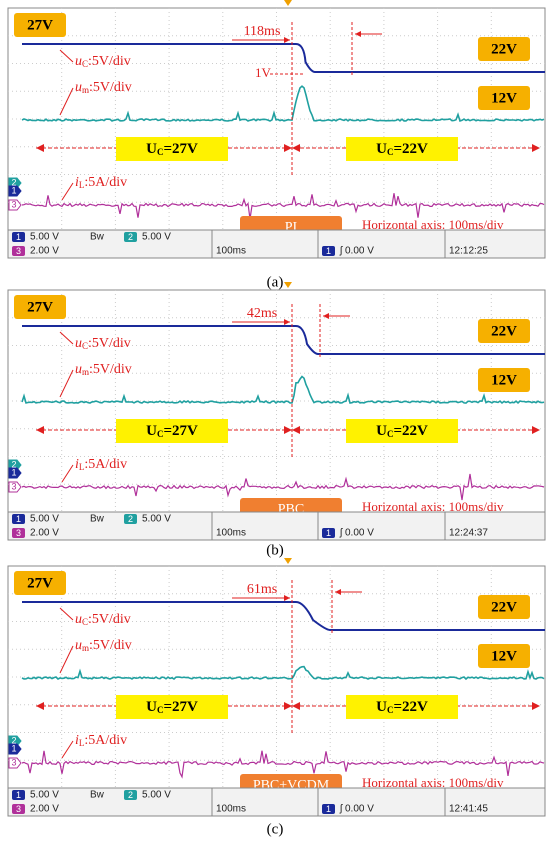 Image resolution: width=550 pixels, height=852 pixels. Describe the element at coordinates (156, 795) in the screenshot. I see `ch2-scale: 5.00 V` at that location.